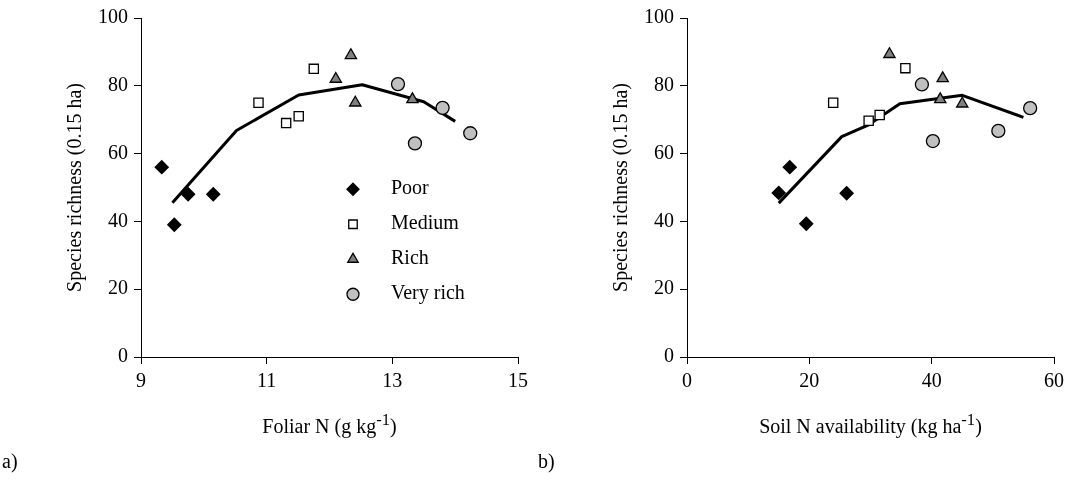  I want to click on legend-label: Medium, so click(425, 222).